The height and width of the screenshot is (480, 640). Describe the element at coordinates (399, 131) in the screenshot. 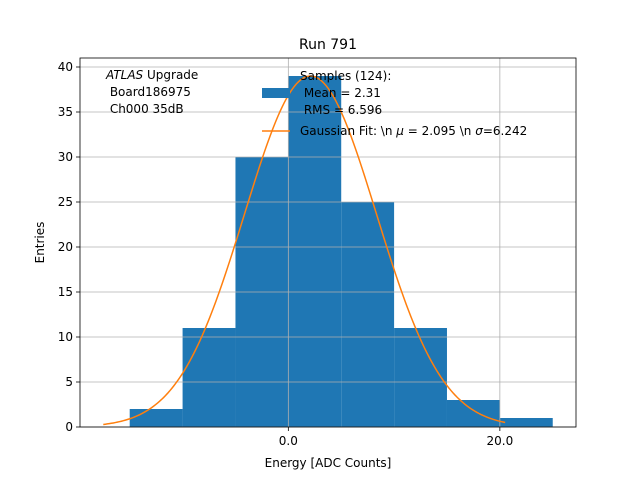

I see `legend-fit-mu: μ` at that location.